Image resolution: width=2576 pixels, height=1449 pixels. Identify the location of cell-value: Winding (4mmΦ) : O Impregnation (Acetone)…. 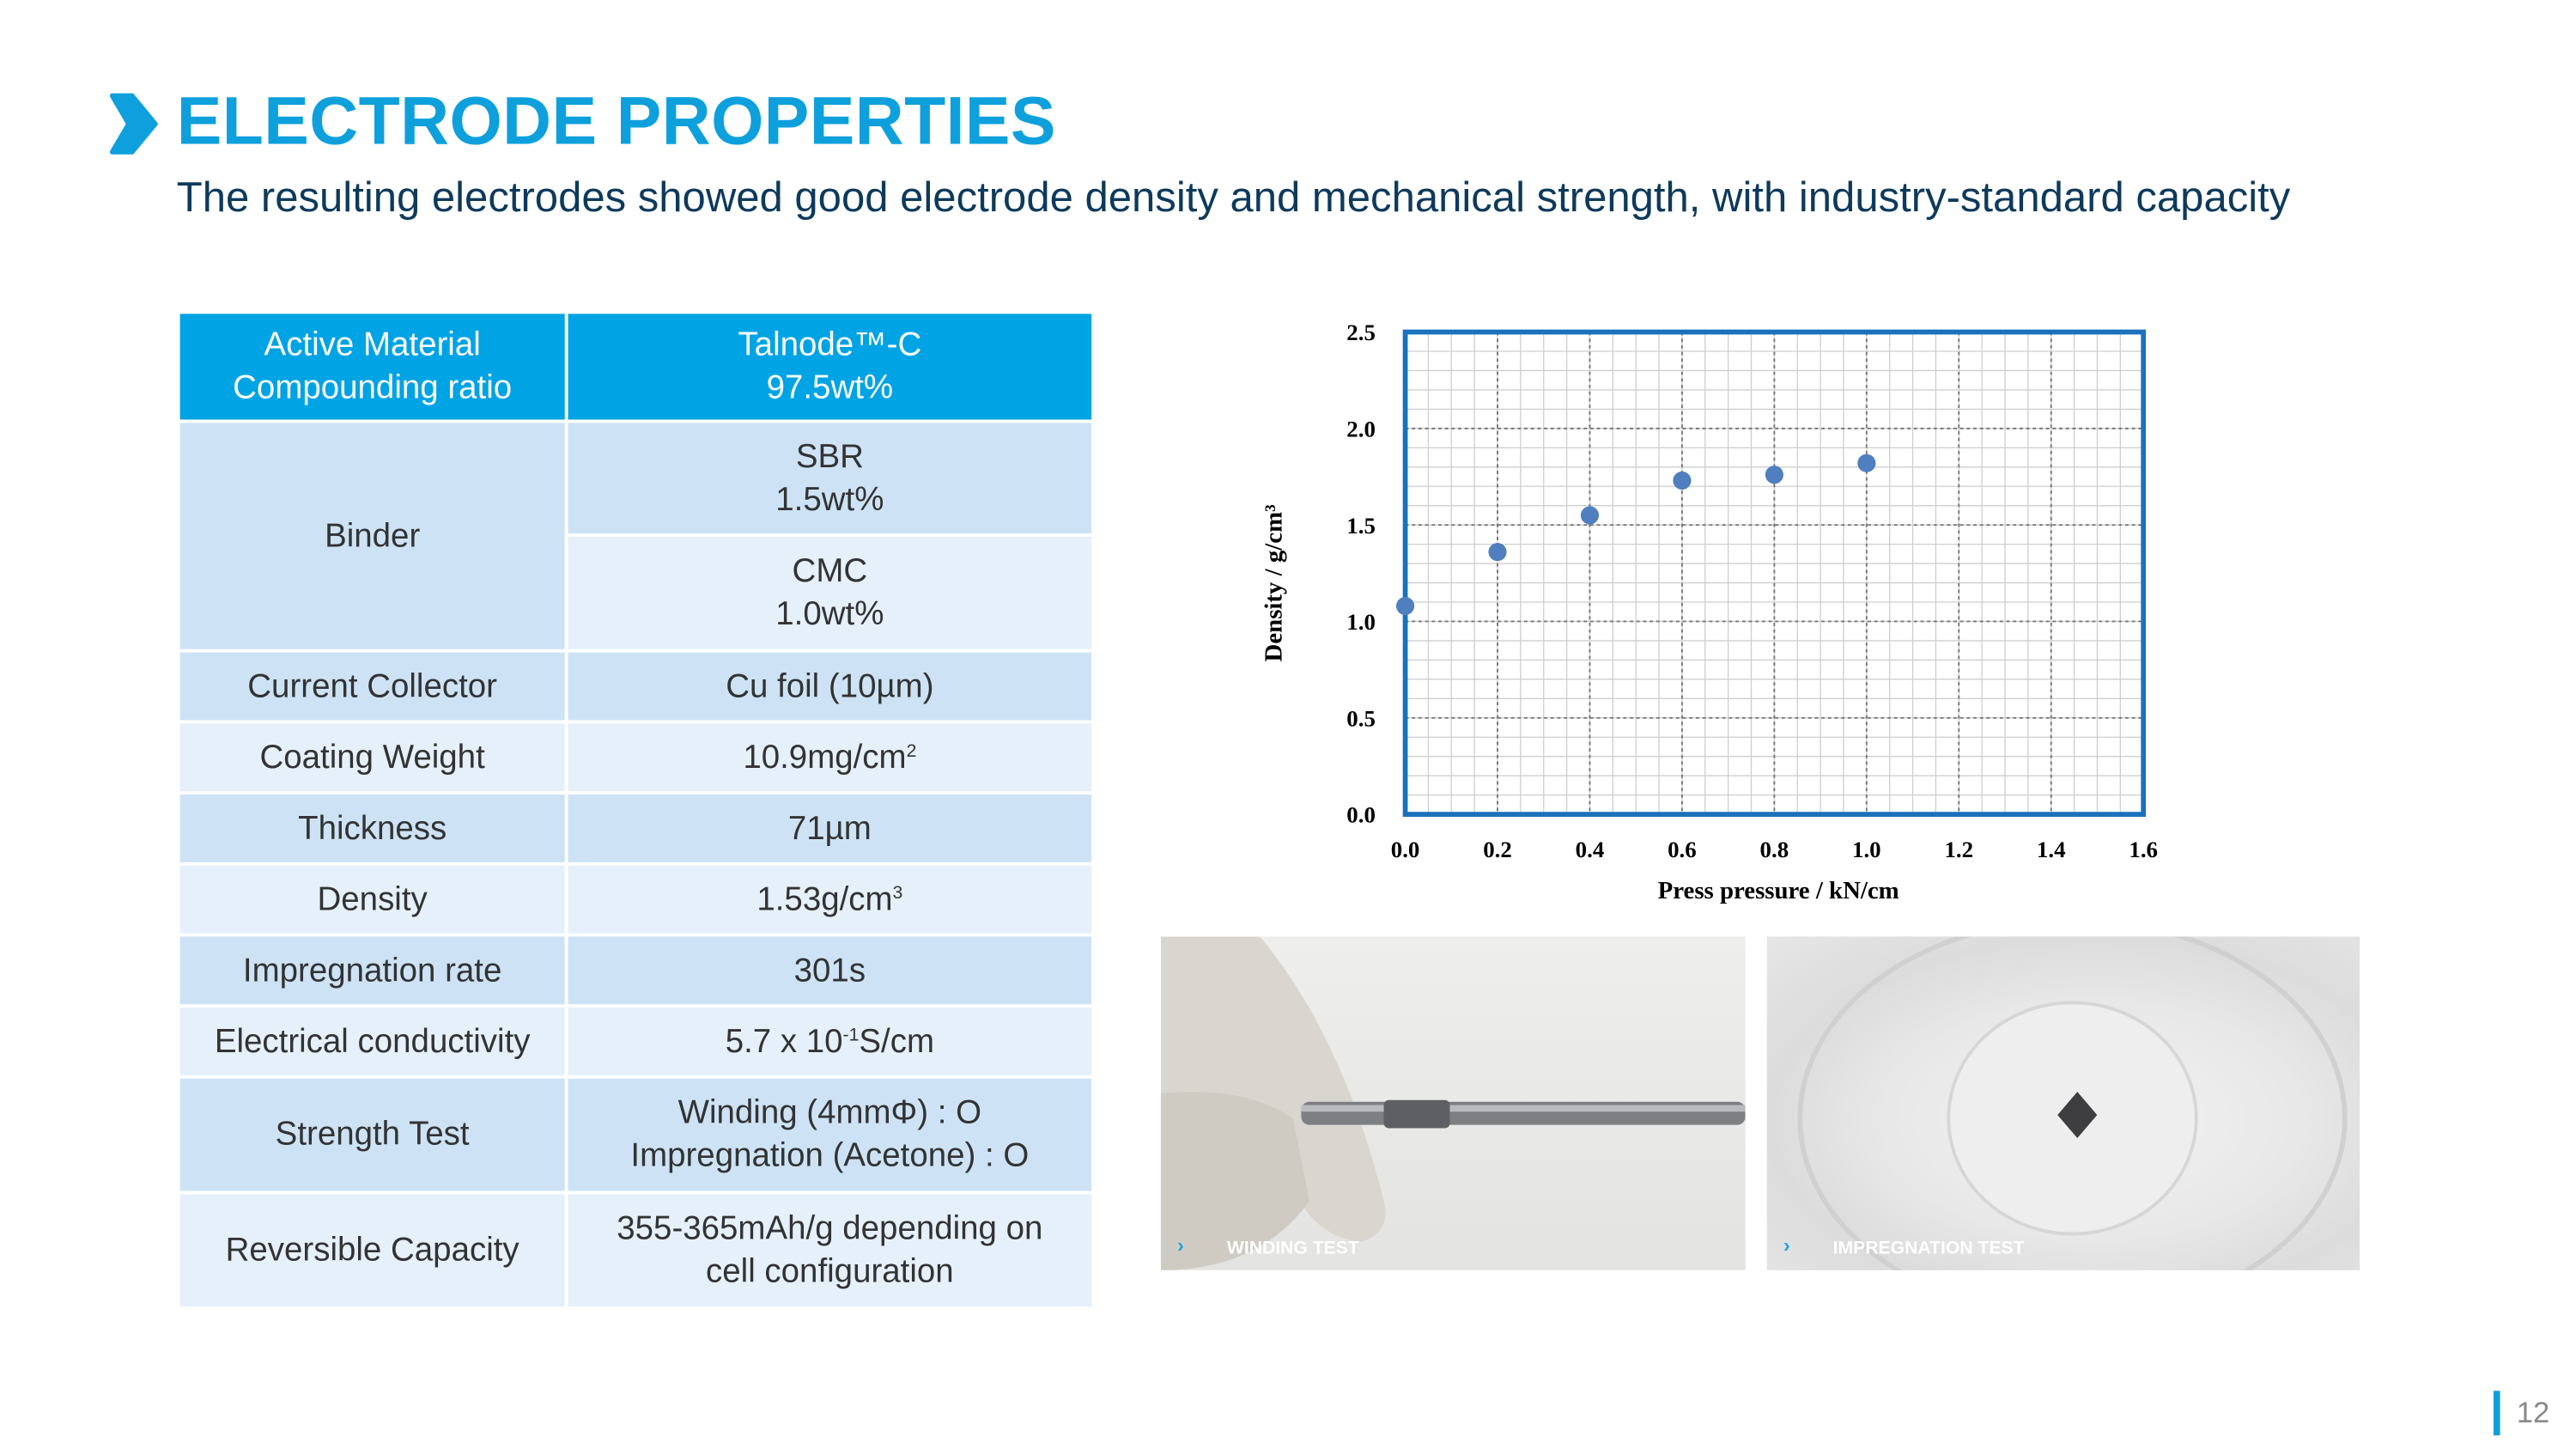
(830, 1135).